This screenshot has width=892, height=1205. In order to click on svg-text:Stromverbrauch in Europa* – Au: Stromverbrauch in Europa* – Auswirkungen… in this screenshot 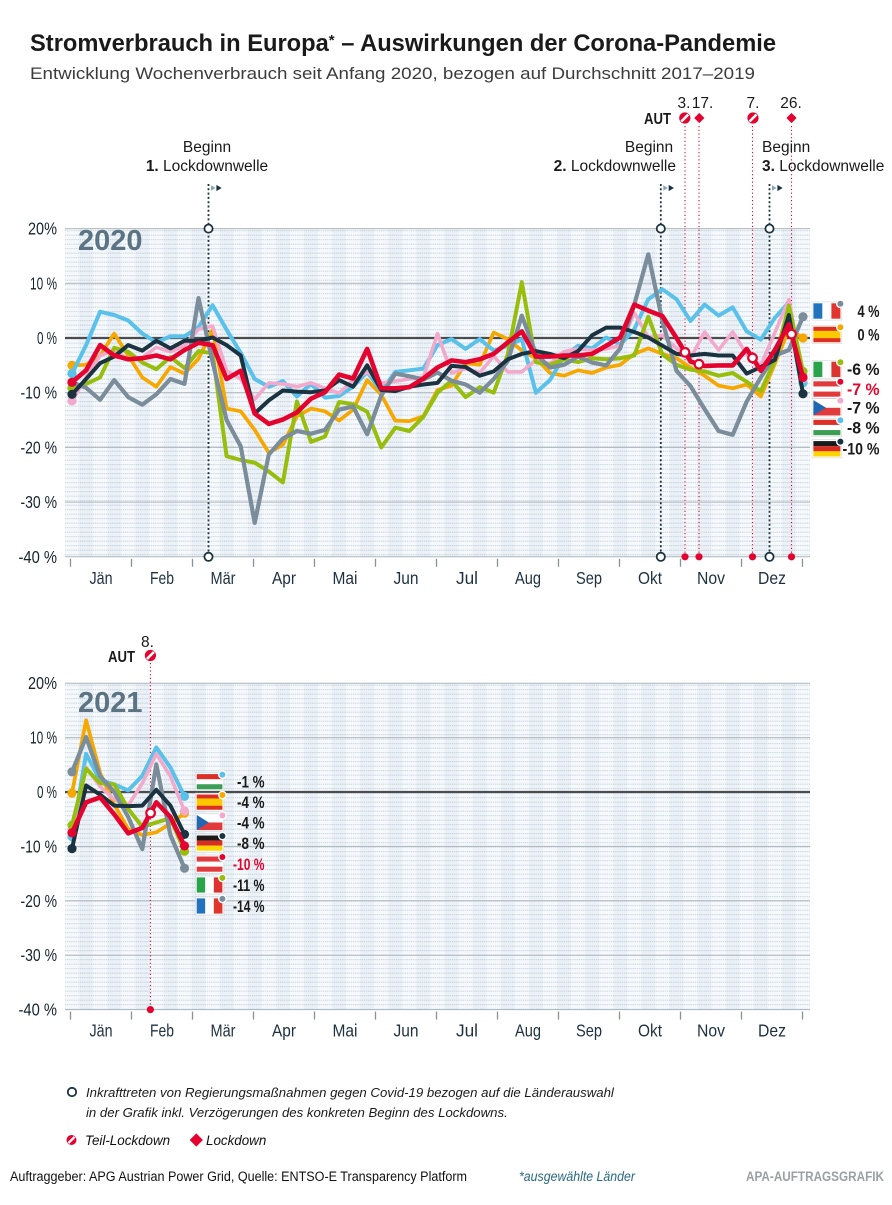, I will do `click(403, 44)`.